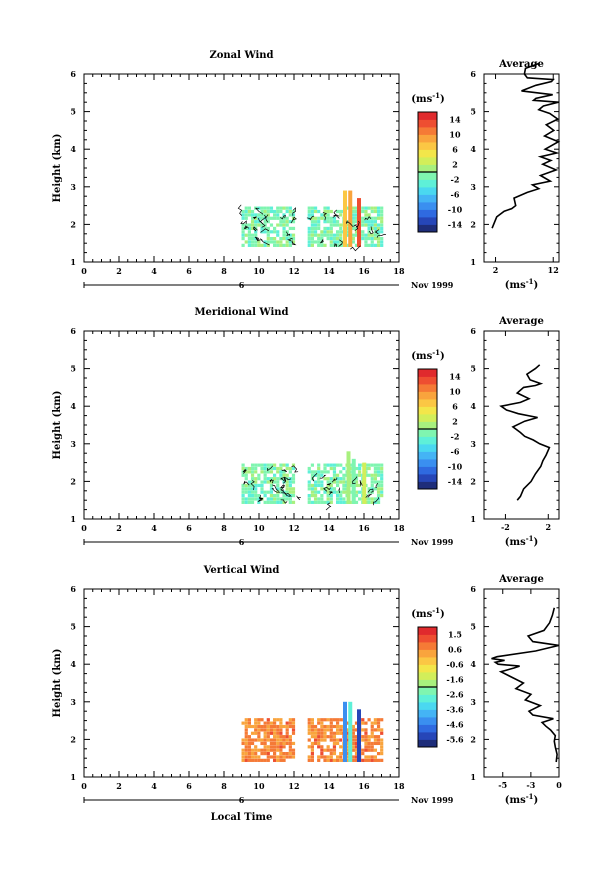  Describe the element at coordinates (515, 432) in the screenshot. I see `average-profile: Average 1 2 3 4 5 6 -2 2 (ms-1)` at that location.